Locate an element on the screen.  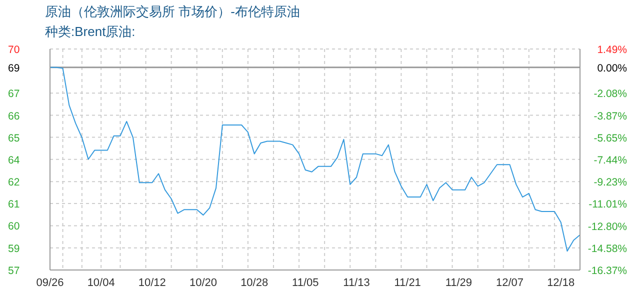
x-tick-label: 09/26 is located at coordinates (50, 282).